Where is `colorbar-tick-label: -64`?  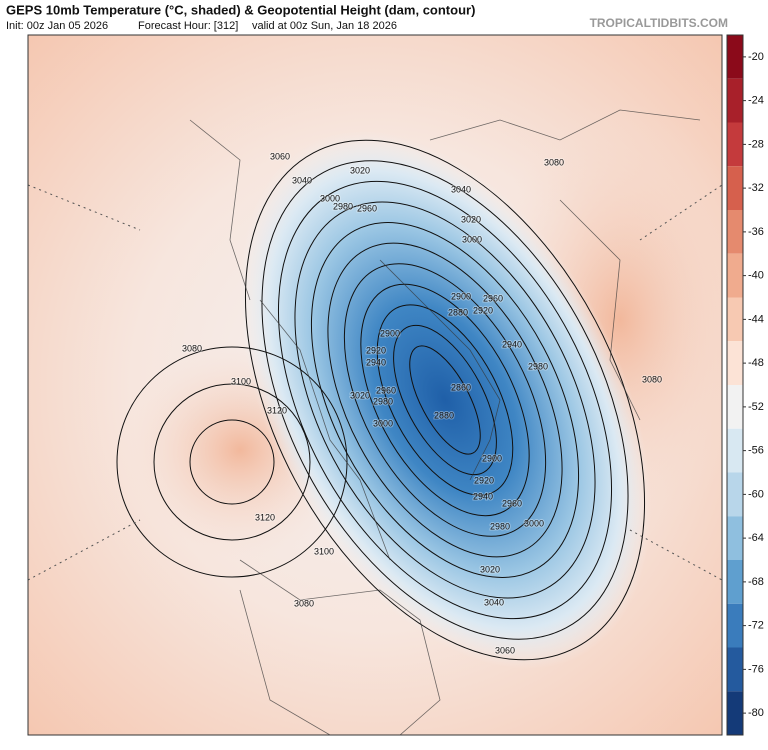
colorbar-tick-label: -64 is located at coordinates (756, 538).